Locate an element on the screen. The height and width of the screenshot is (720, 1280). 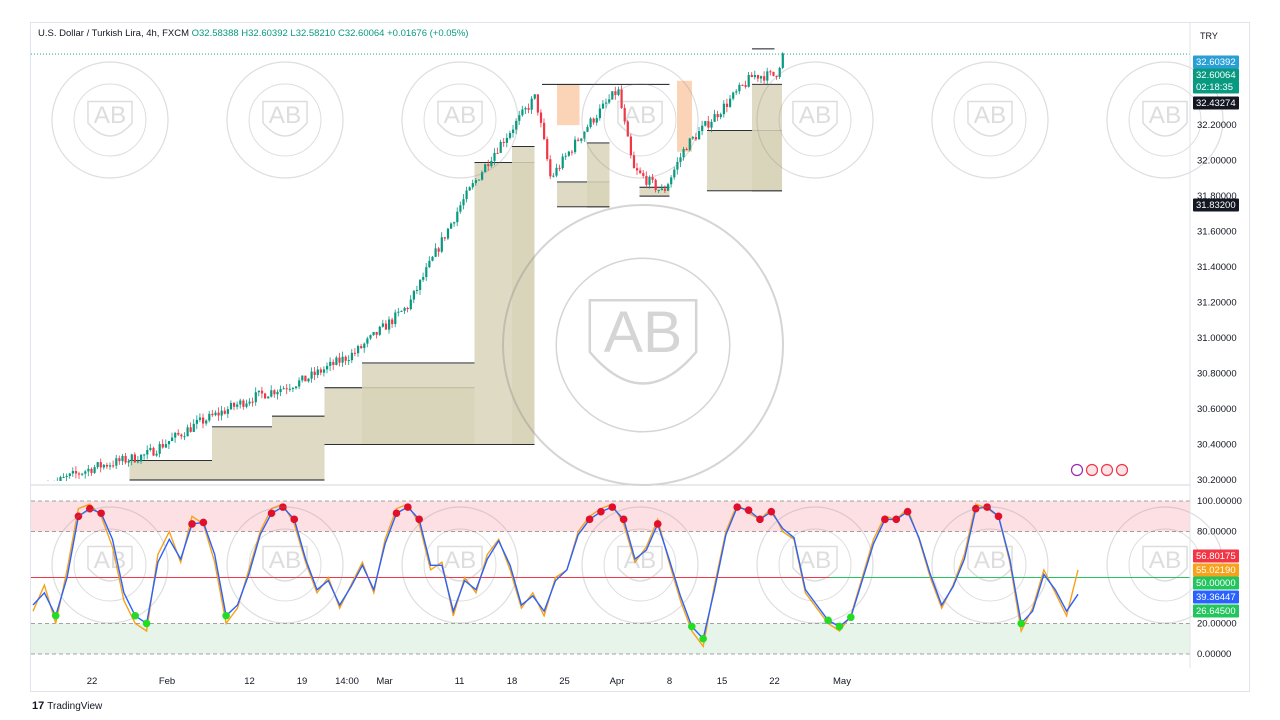
lightning-icon is located at coordinates (1077, 470).